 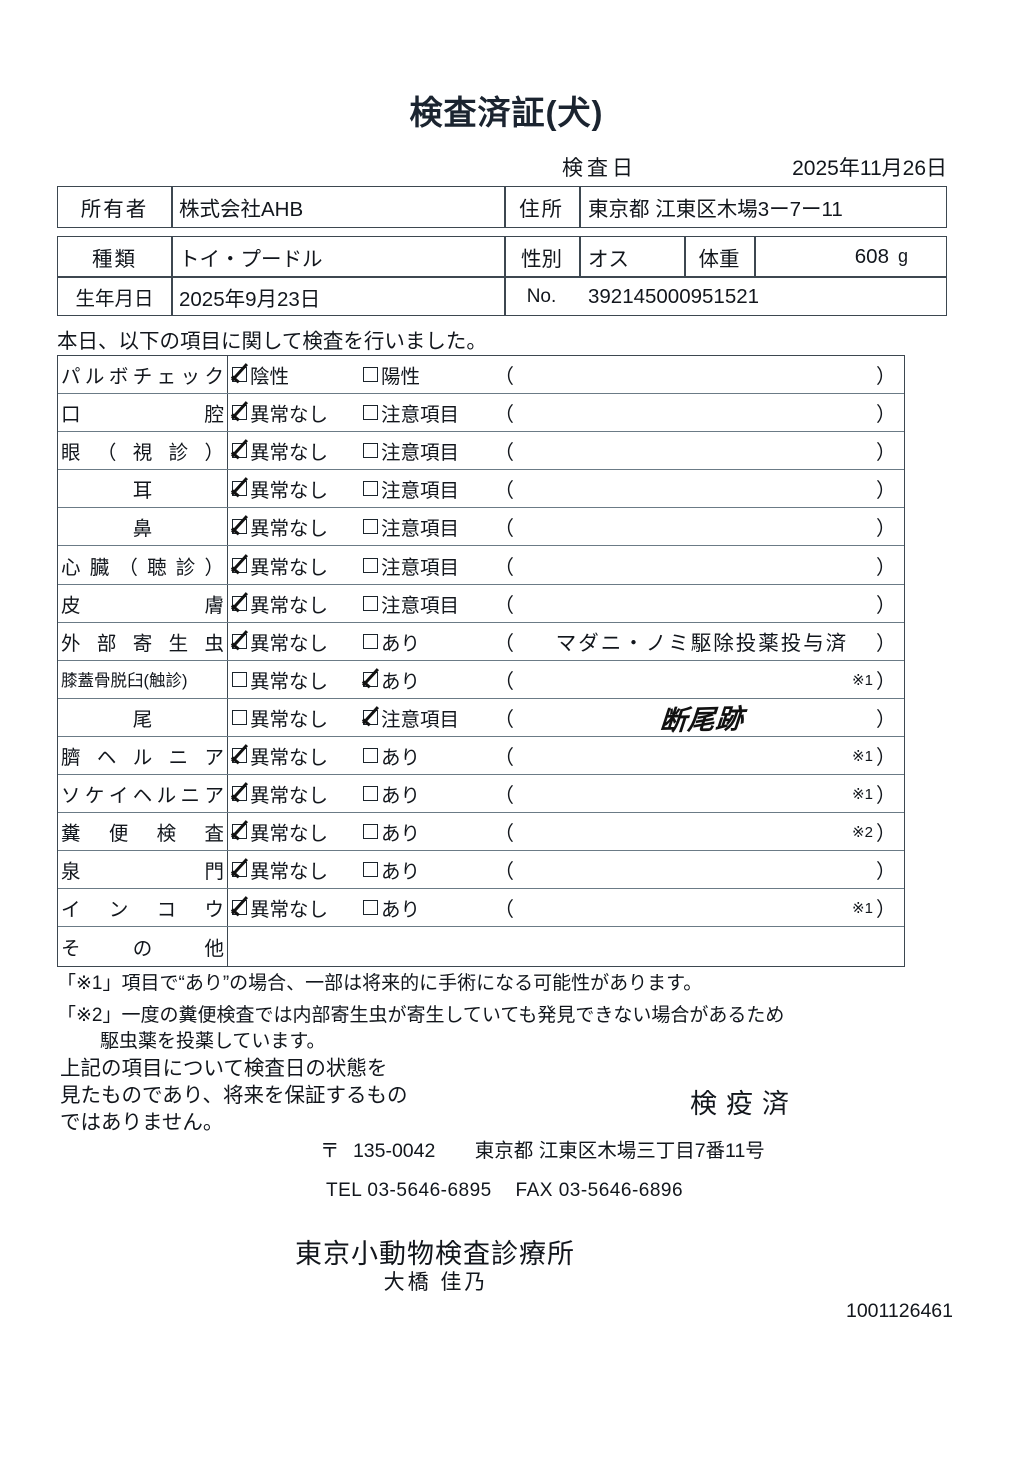 I want to click on checkbox-option-normal: 陰性, so click(x=260, y=374).